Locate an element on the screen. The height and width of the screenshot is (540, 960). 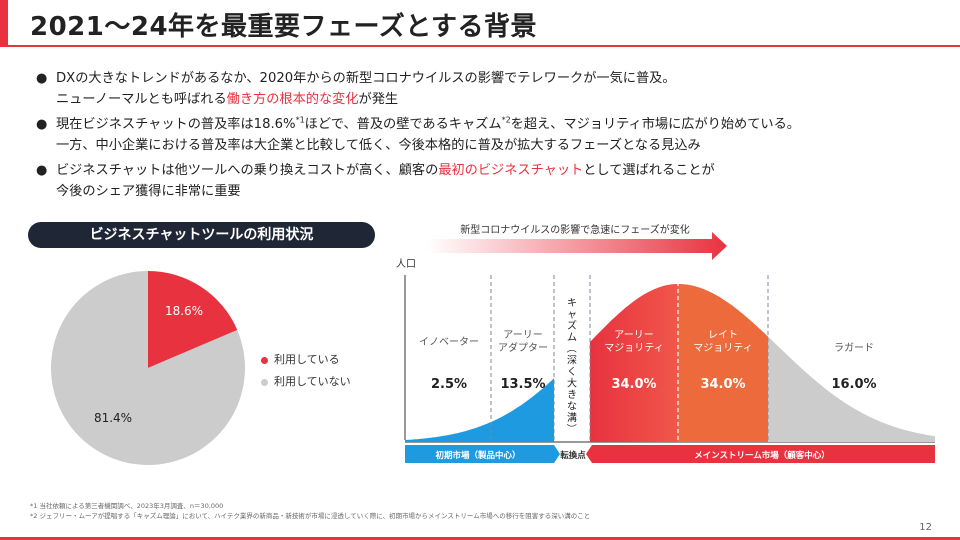
label-late-majority-1: レイト is located at coordinates (723, 335).